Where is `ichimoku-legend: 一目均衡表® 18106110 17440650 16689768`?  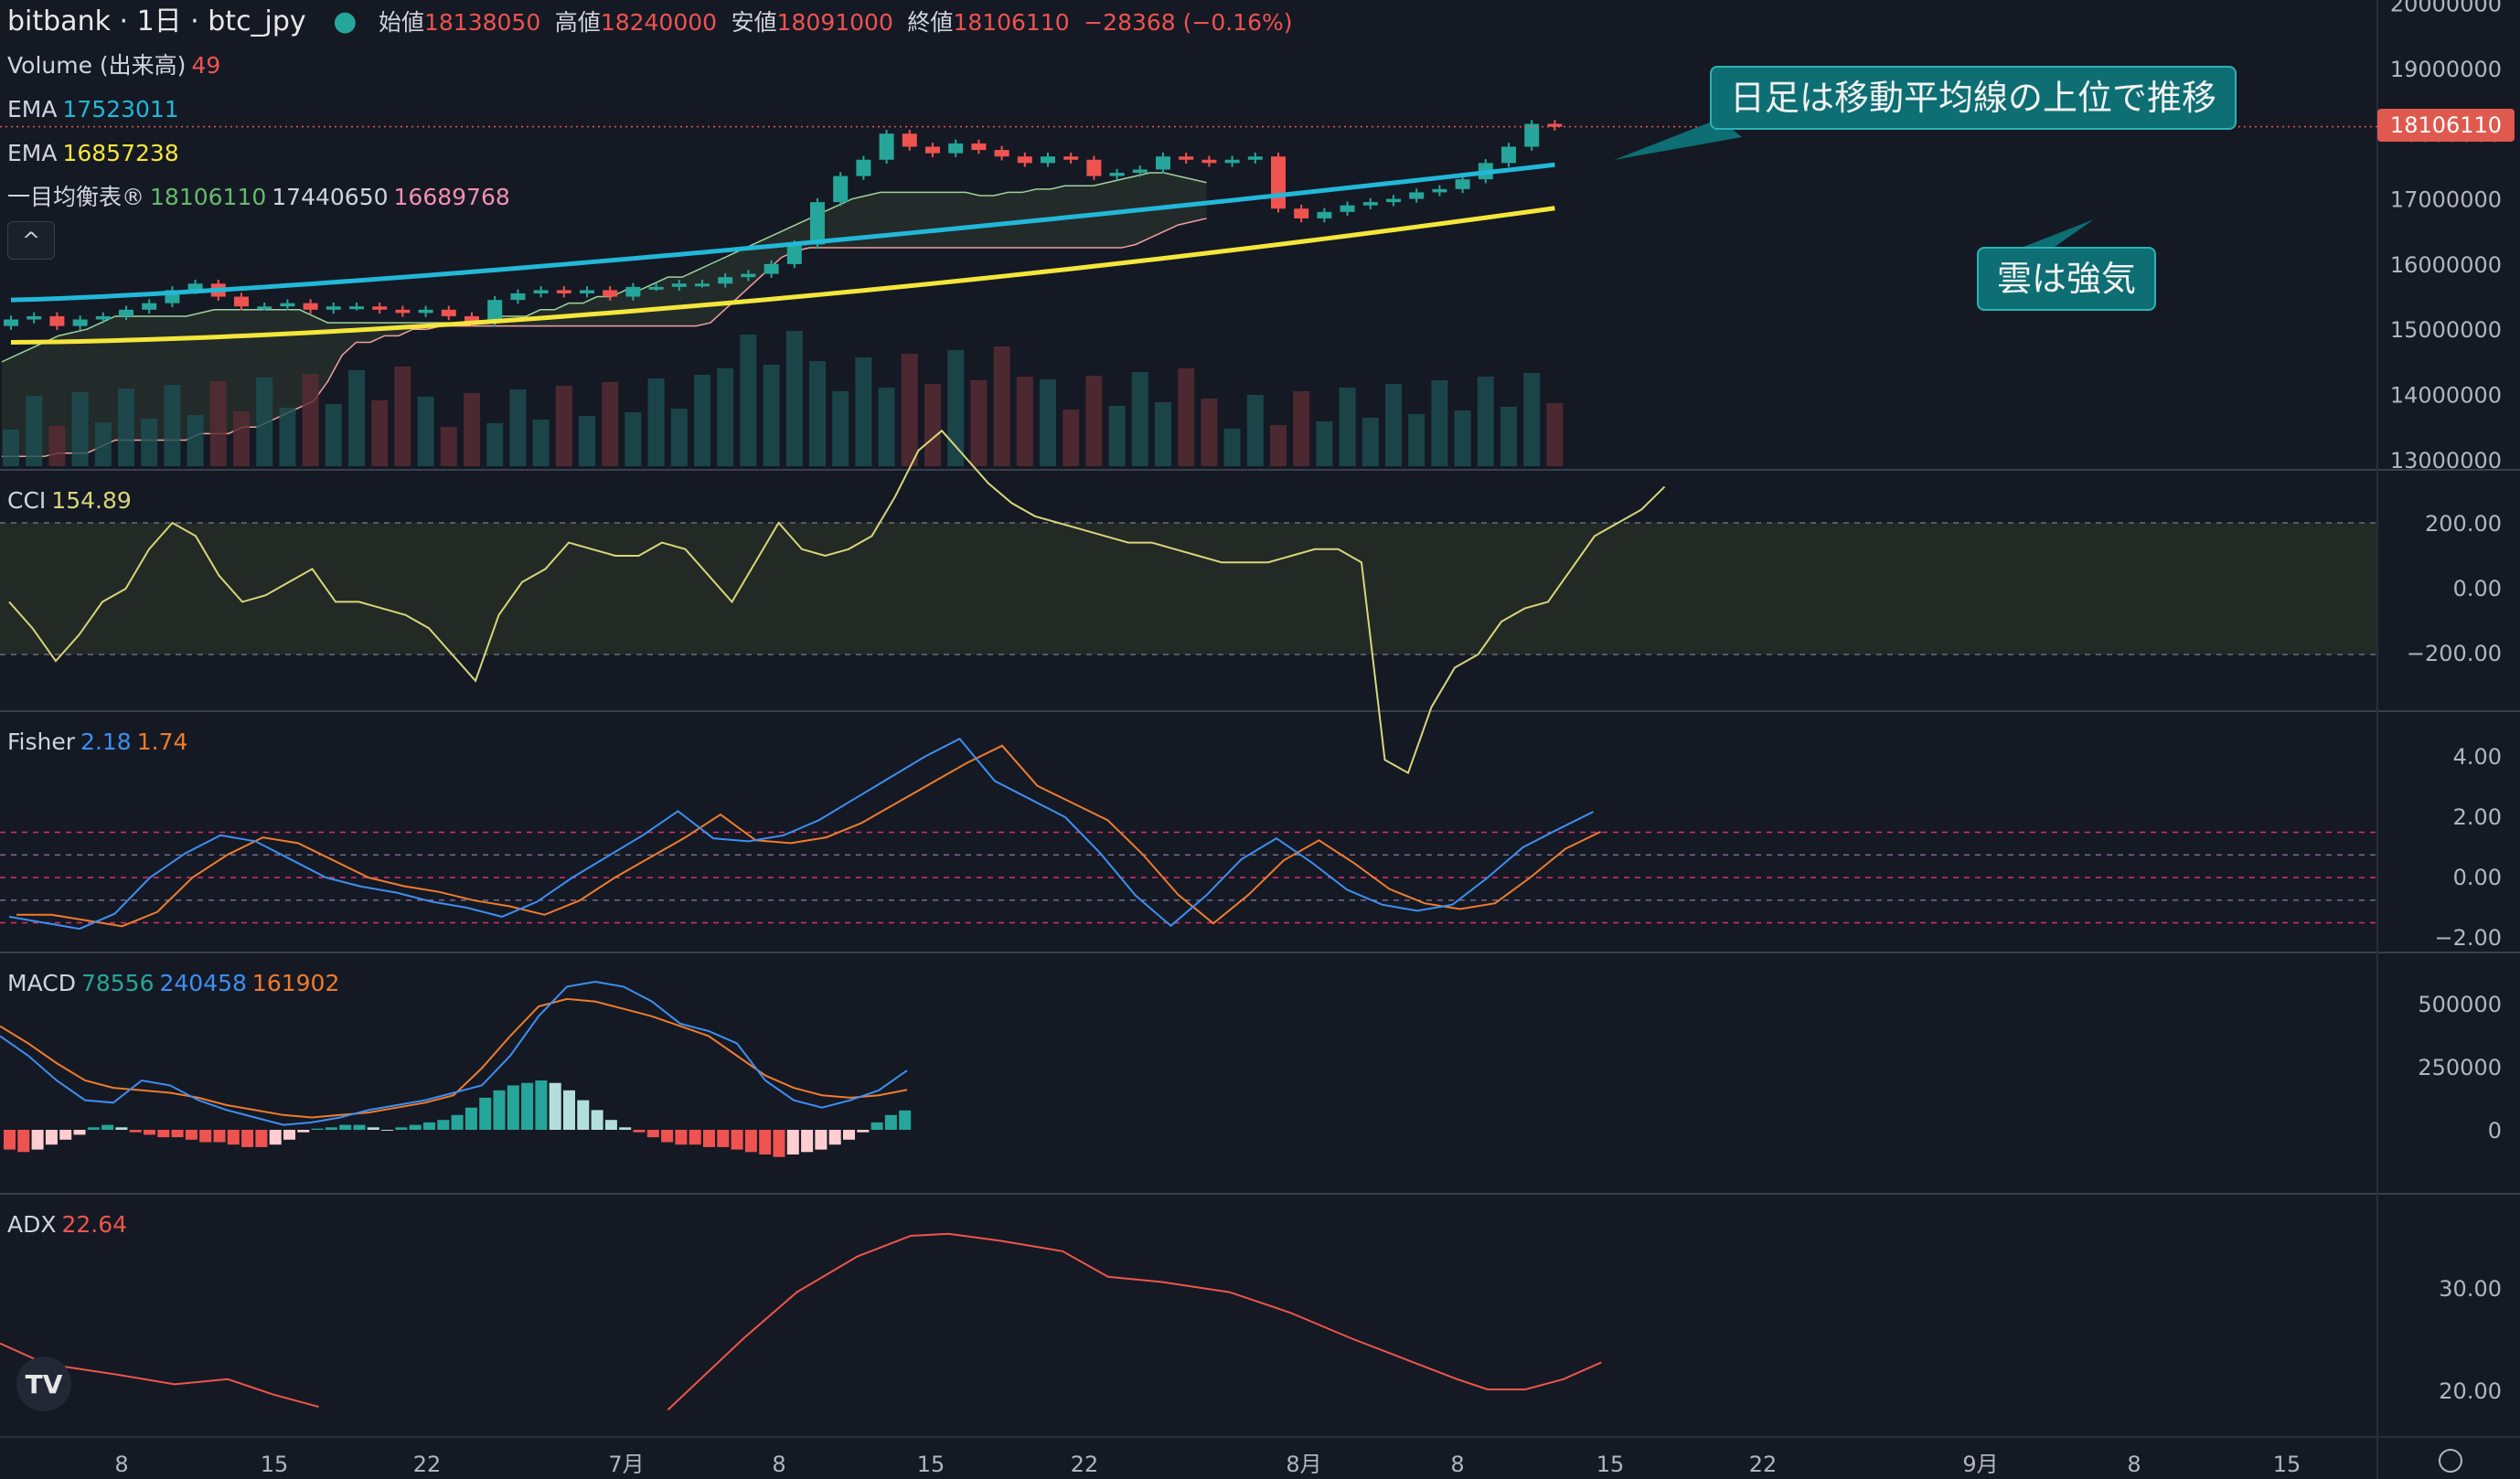 ichimoku-legend: 一目均衡表® 18106110 17440650 16689768 is located at coordinates (261, 197).